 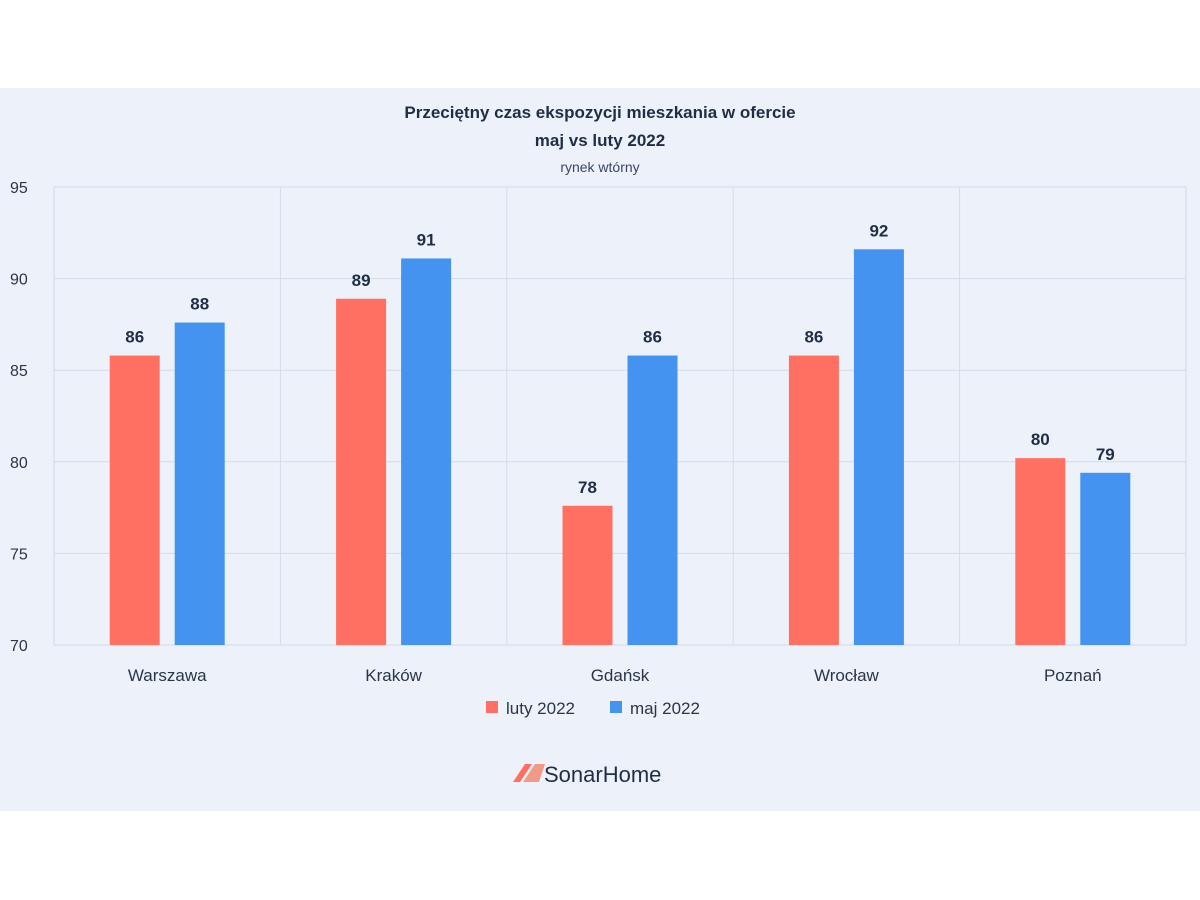 What do you see at coordinates (393, 675) in the screenshot?
I see `x-tick-label-krakow: Kraków` at bounding box center [393, 675].